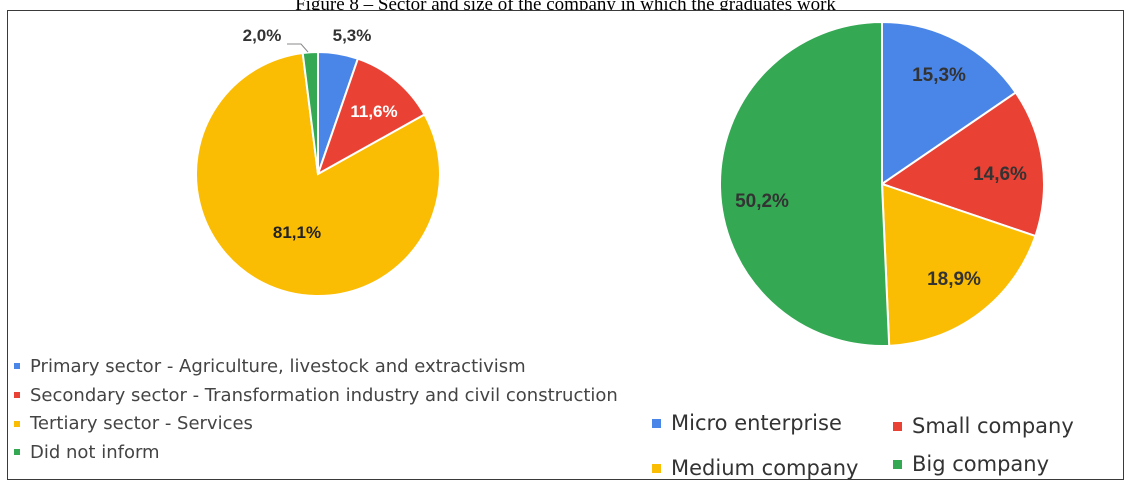 The width and height of the screenshot is (1131, 483). Describe the element at coordinates (141, 424) in the screenshot. I see `legend-label: Tertiary sector - Services` at that location.